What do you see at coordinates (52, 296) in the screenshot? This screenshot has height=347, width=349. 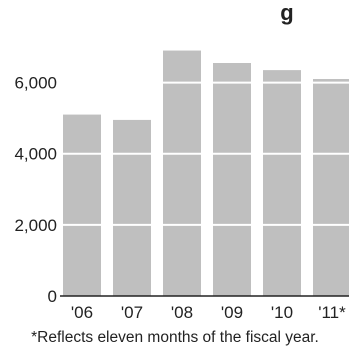 I see `y-tick-label-0: 0` at bounding box center [52, 296].